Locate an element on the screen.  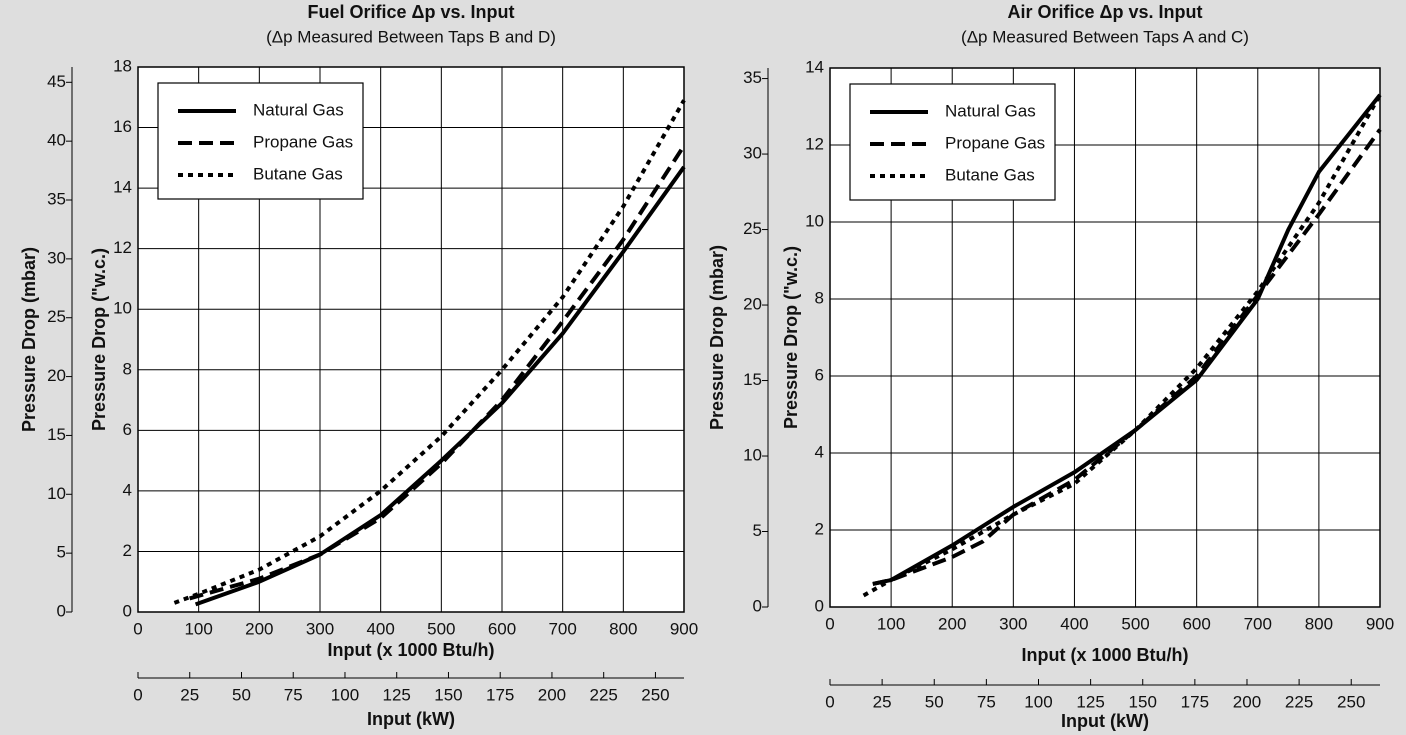
chart-subtitle: (Δp Measured Between Taps B and D) is located at coordinates (411, 36).